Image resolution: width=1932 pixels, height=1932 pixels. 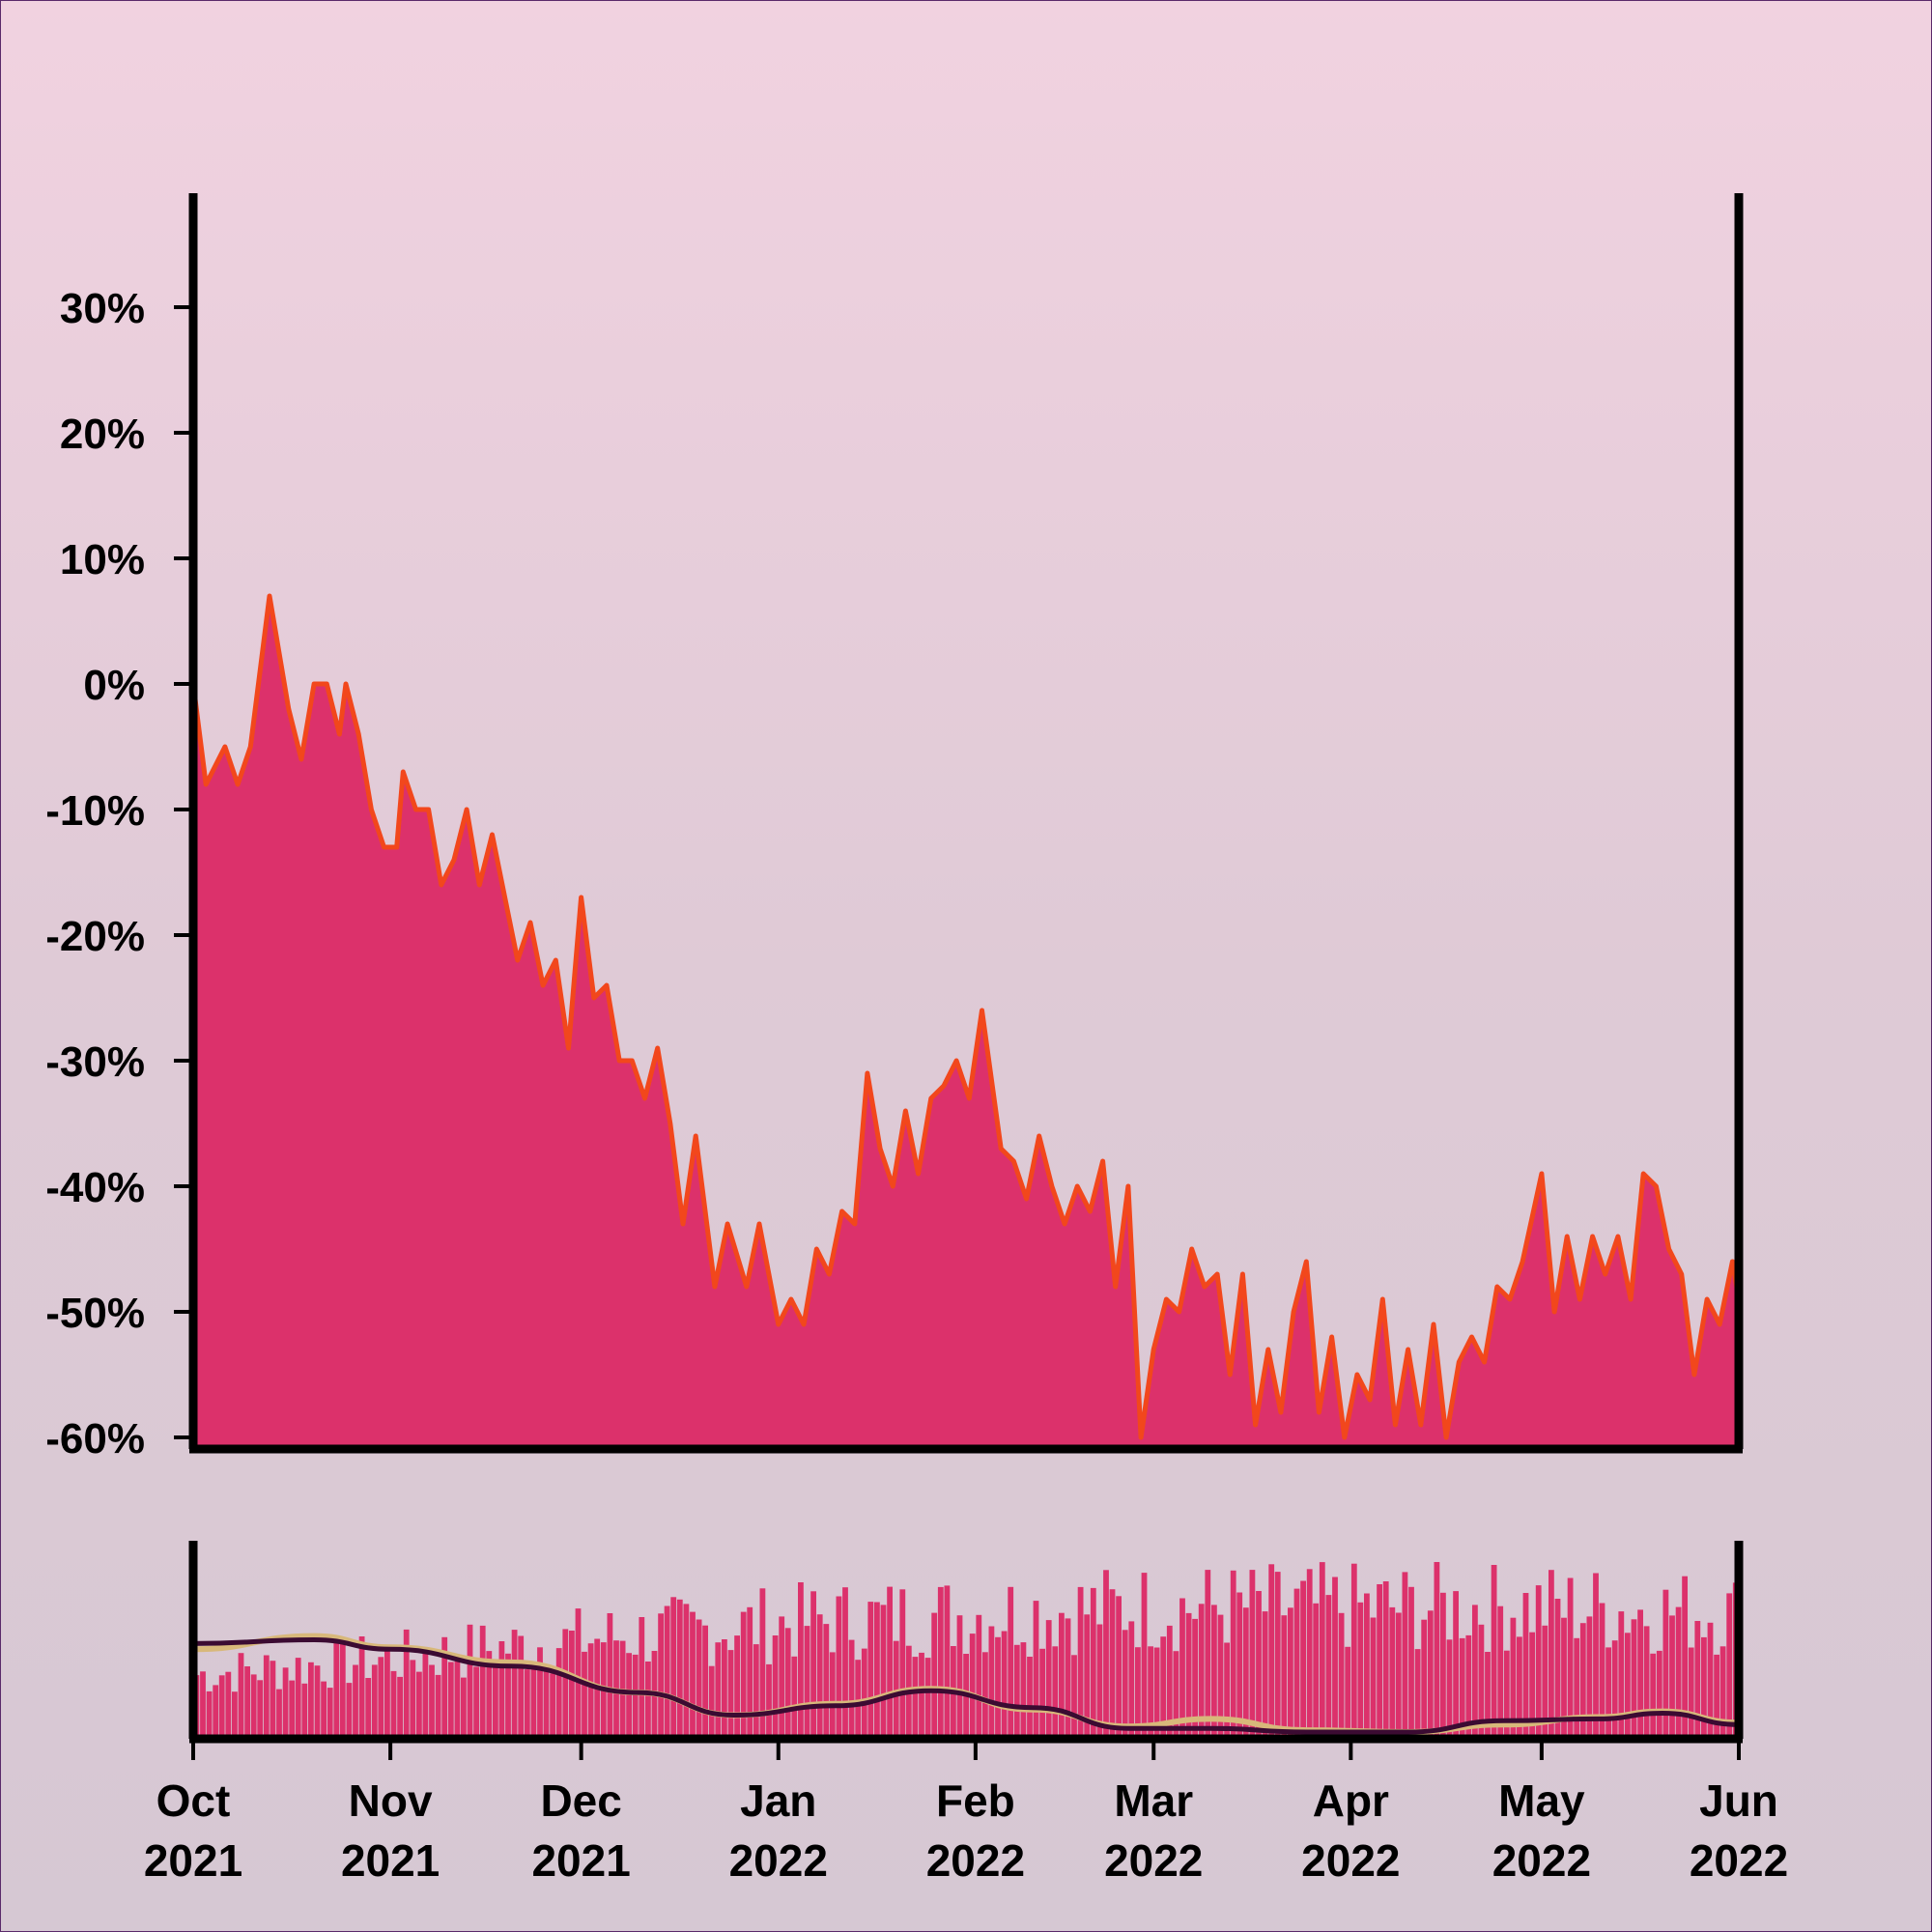 What do you see at coordinates (778, 1801) in the screenshot?
I see `x-tick-label-month: Jan` at bounding box center [778, 1801].